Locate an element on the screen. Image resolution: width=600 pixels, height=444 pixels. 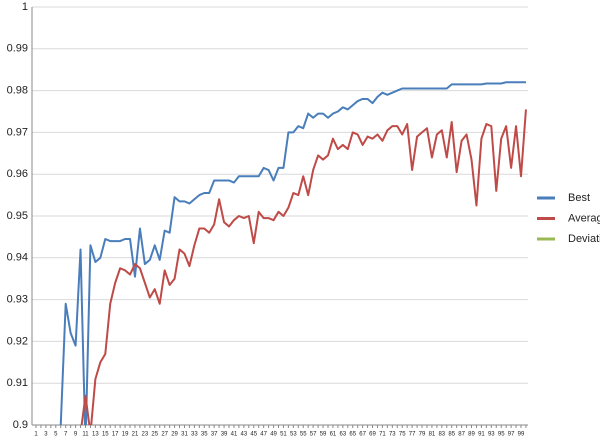
x-tick-label: 27 is located at coordinates (164, 435).